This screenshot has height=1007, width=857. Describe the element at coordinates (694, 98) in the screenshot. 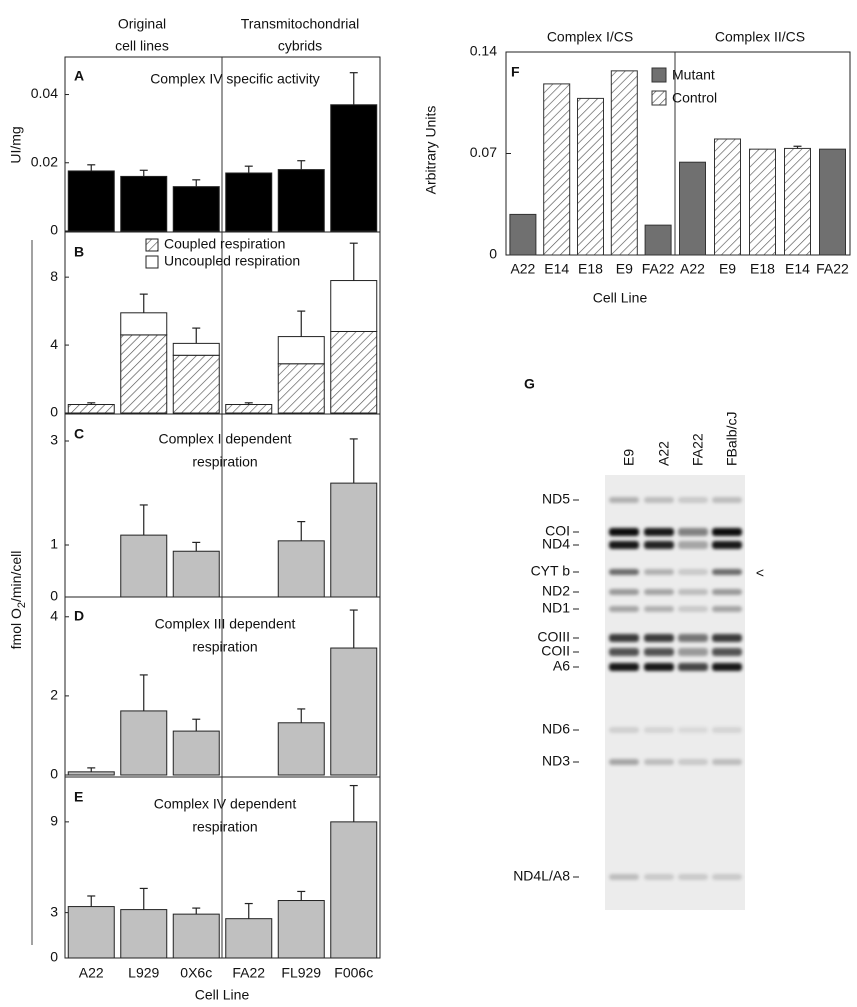

I see `legend-label: Control` at that location.